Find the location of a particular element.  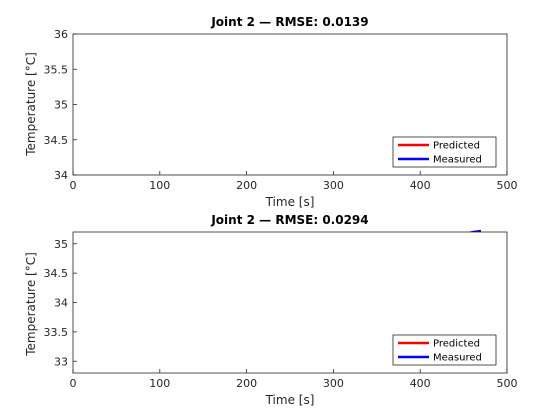

bottom-chart-x-tick-label: 200 is located at coordinates (246, 383).